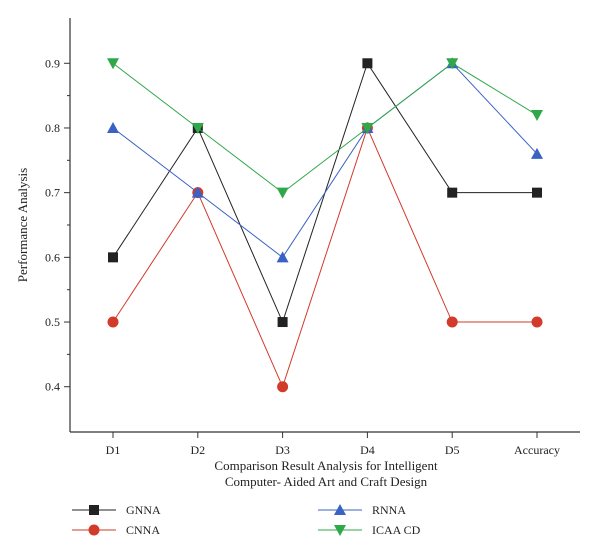 The image size is (600, 551). Describe the element at coordinates (197, 450) in the screenshot. I see `x-tick-label: D2` at that location.